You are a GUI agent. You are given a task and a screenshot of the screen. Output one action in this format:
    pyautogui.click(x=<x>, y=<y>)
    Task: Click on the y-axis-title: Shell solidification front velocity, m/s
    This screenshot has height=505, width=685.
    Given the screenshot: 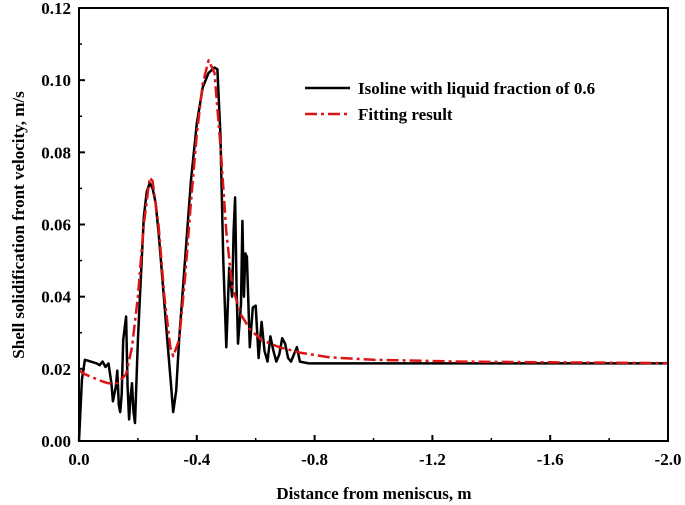 What is the action you would take?
    pyautogui.click(x=18, y=225)
    